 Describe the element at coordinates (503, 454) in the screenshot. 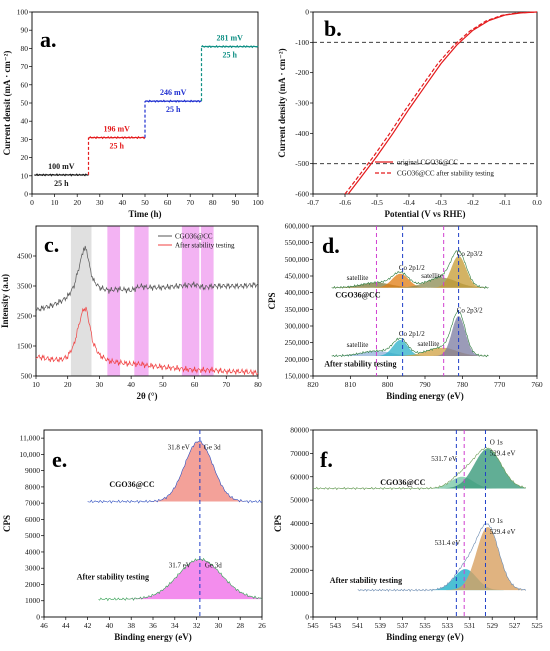

I see `peak-energy-label: 529.4 eV` at that location.